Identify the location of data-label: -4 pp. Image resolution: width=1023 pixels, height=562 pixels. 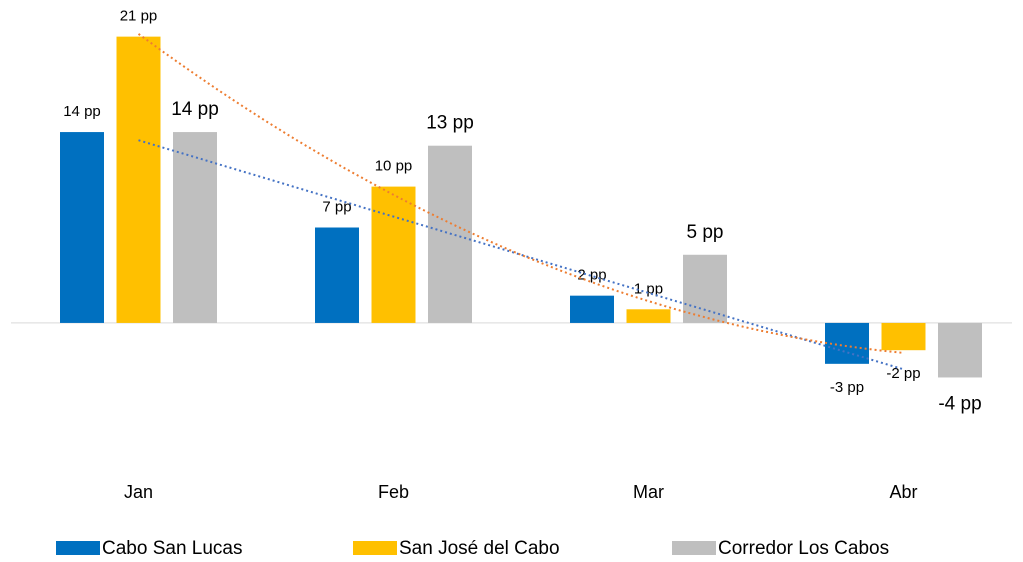
(959, 403).